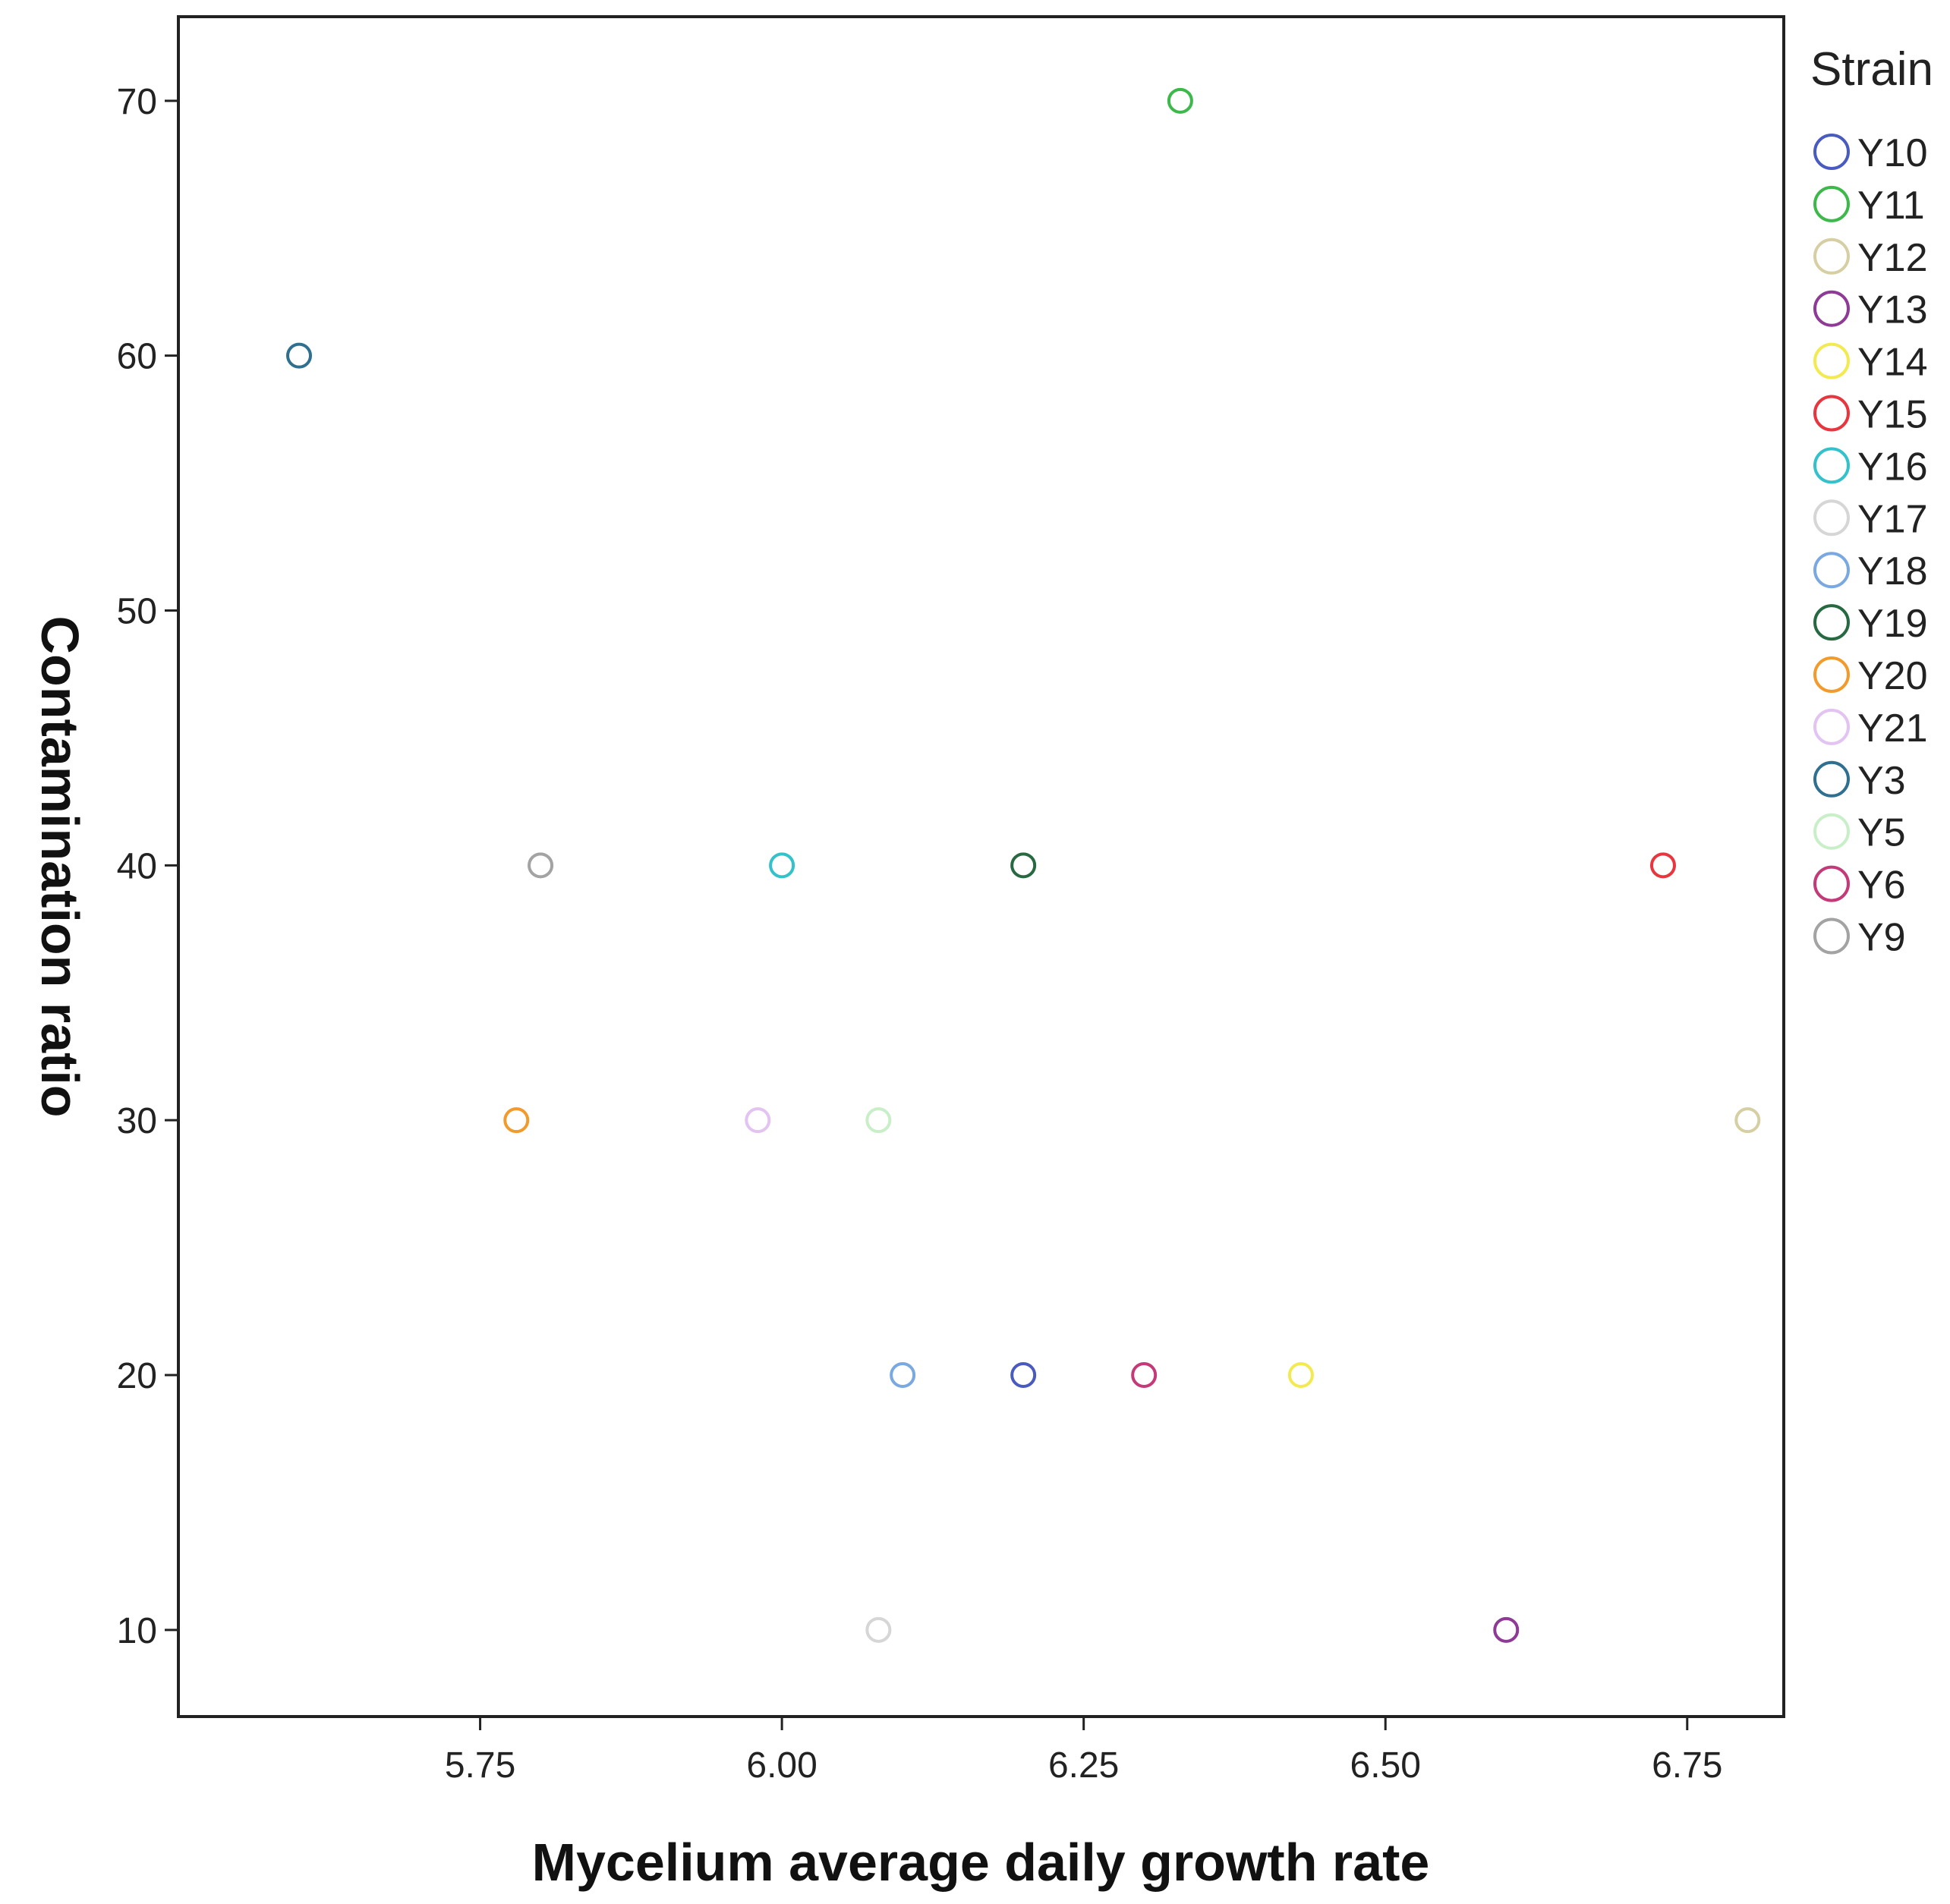 This screenshot has width=1950, height=1904. I want to click on legend-label: Y17, so click(1892, 519).